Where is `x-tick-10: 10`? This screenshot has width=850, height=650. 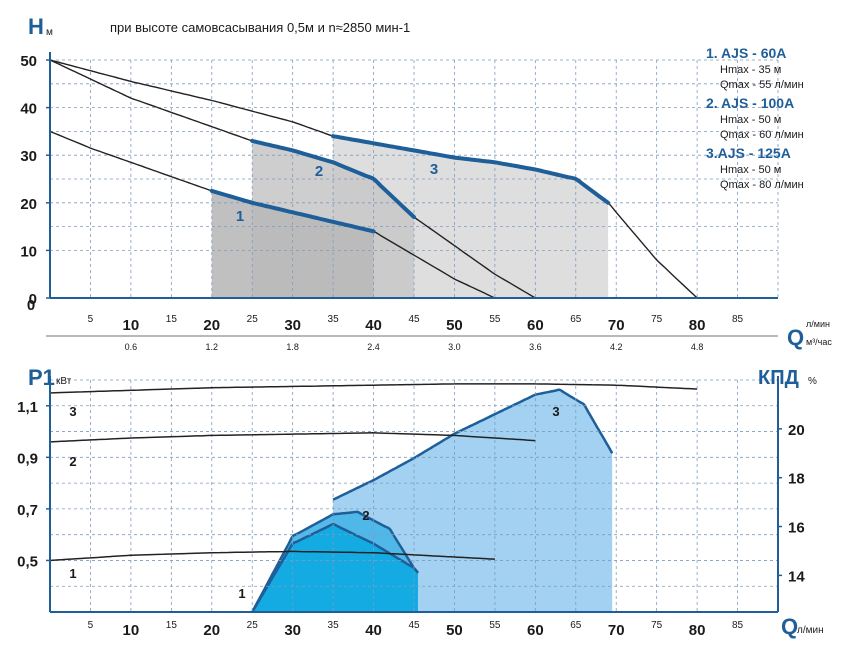
x-tick-10: 10 is located at coordinates (131, 325).